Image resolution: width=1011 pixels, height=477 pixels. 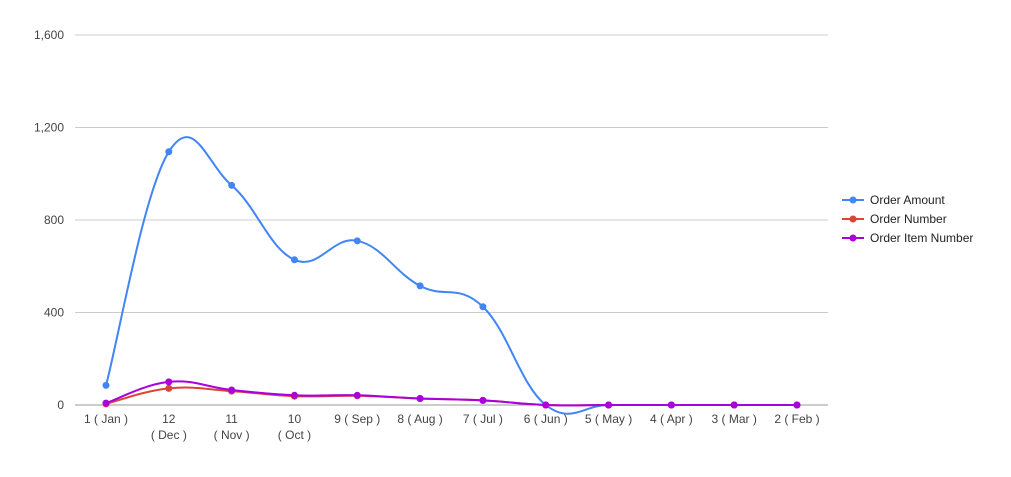 What do you see at coordinates (295, 419) in the screenshot?
I see `x-tick-label: 10` at bounding box center [295, 419].